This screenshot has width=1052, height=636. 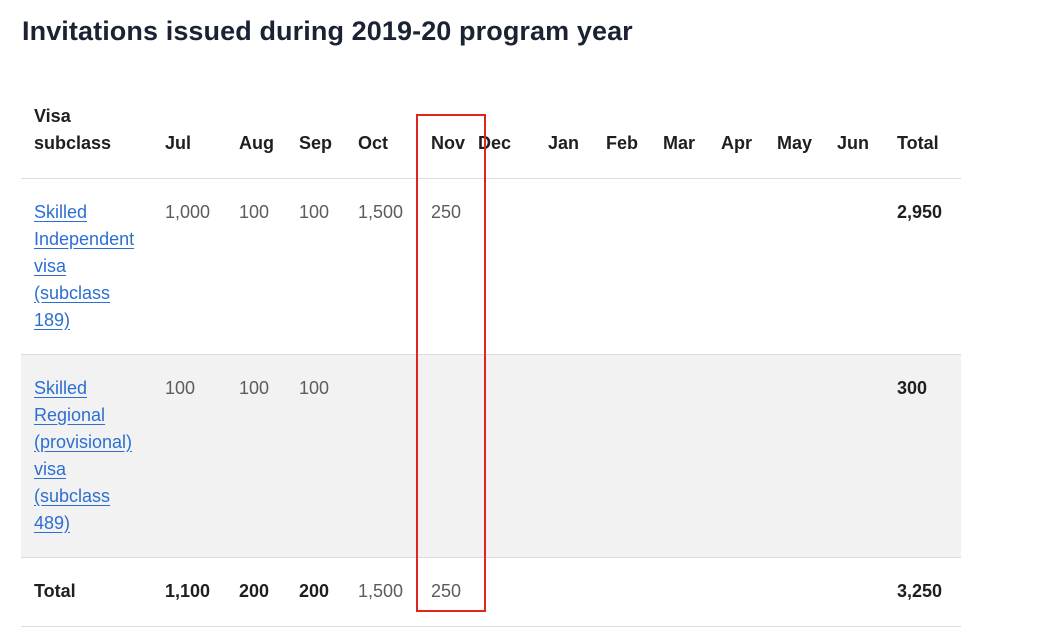 I want to click on header-month: Mar, so click(x=679, y=142).